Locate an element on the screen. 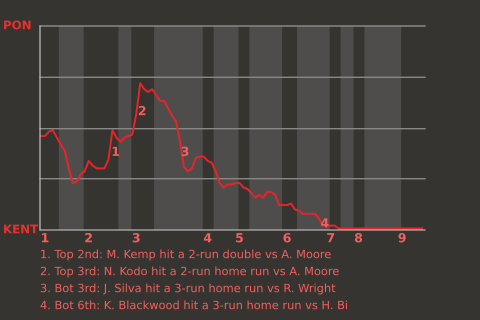 Image resolution: width=480 pixels, height=320 pixels. text: 1. Top 2nd: M. Kemp hit a 2-run double vs A. Moore is located at coordinates (186, 255).